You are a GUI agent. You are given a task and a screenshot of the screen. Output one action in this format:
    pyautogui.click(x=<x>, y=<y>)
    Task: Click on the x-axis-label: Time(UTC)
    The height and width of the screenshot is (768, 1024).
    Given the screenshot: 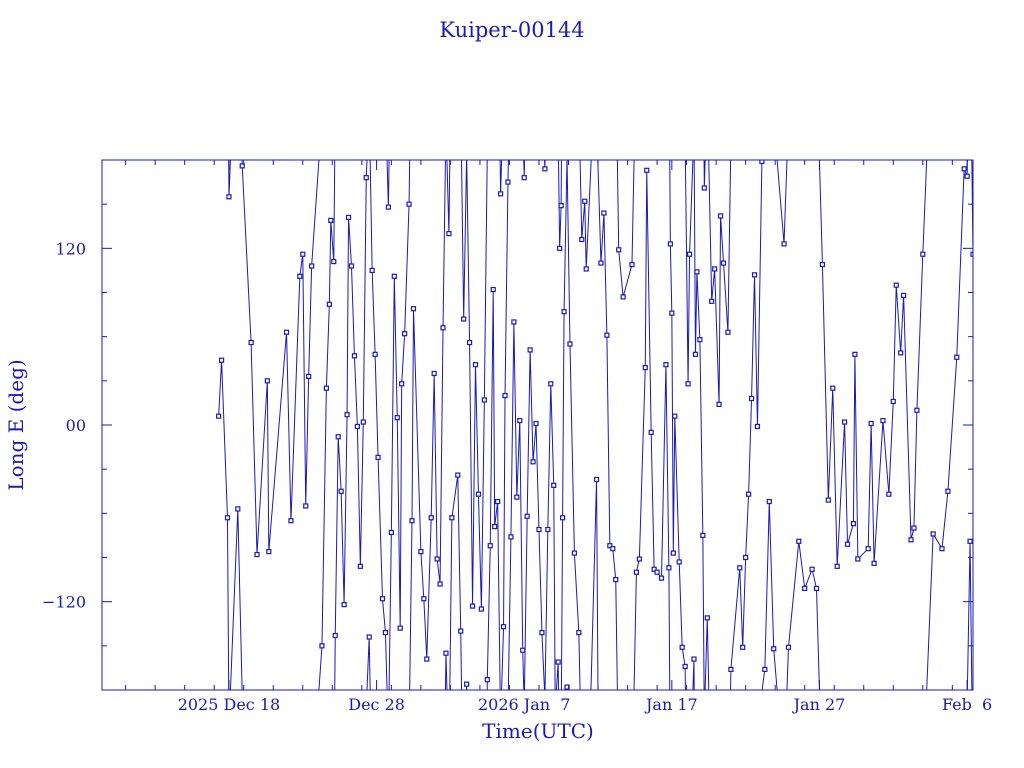 What is the action you would take?
    pyautogui.click(x=538, y=731)
    